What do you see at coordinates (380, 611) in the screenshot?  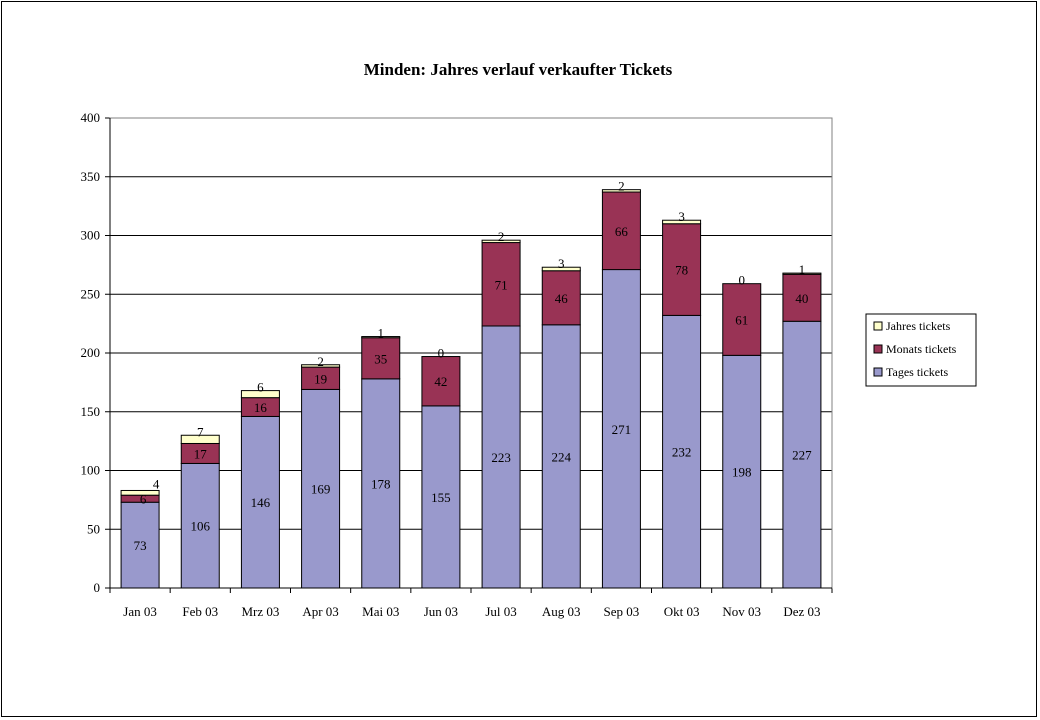 I see `x-tick-label: Mai 03` at bounding box center [380, 611].